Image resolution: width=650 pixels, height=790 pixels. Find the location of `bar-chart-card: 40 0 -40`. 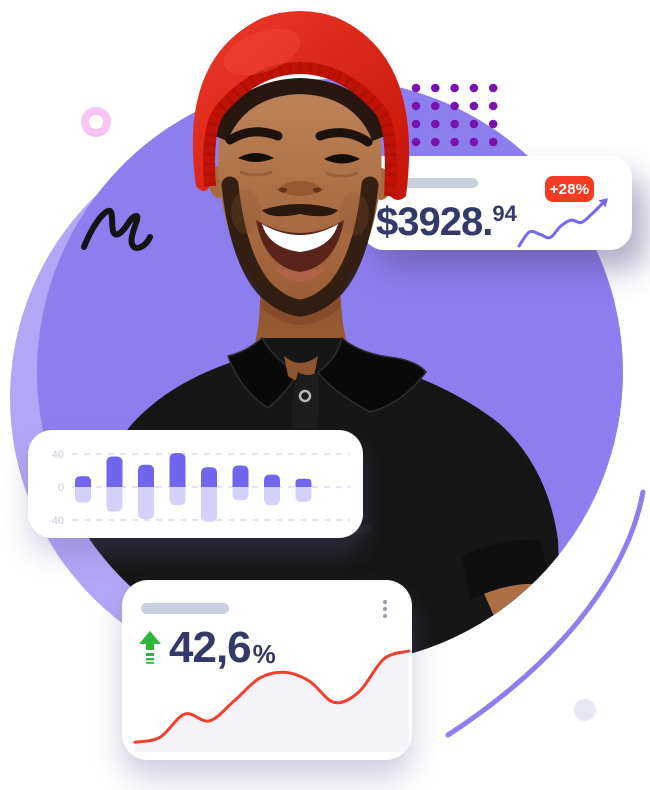

bar-chart-card: 40 0 -40 is located at coordinates (195, 484).